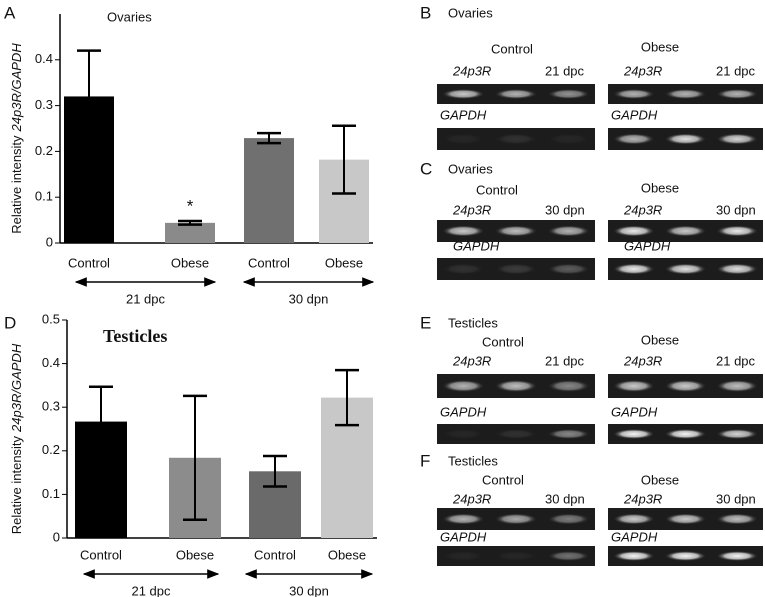  What do you see at coordinates (10, 322) in the screenshot?
I see `panel-letter: D` at bounding box center [10, 322].